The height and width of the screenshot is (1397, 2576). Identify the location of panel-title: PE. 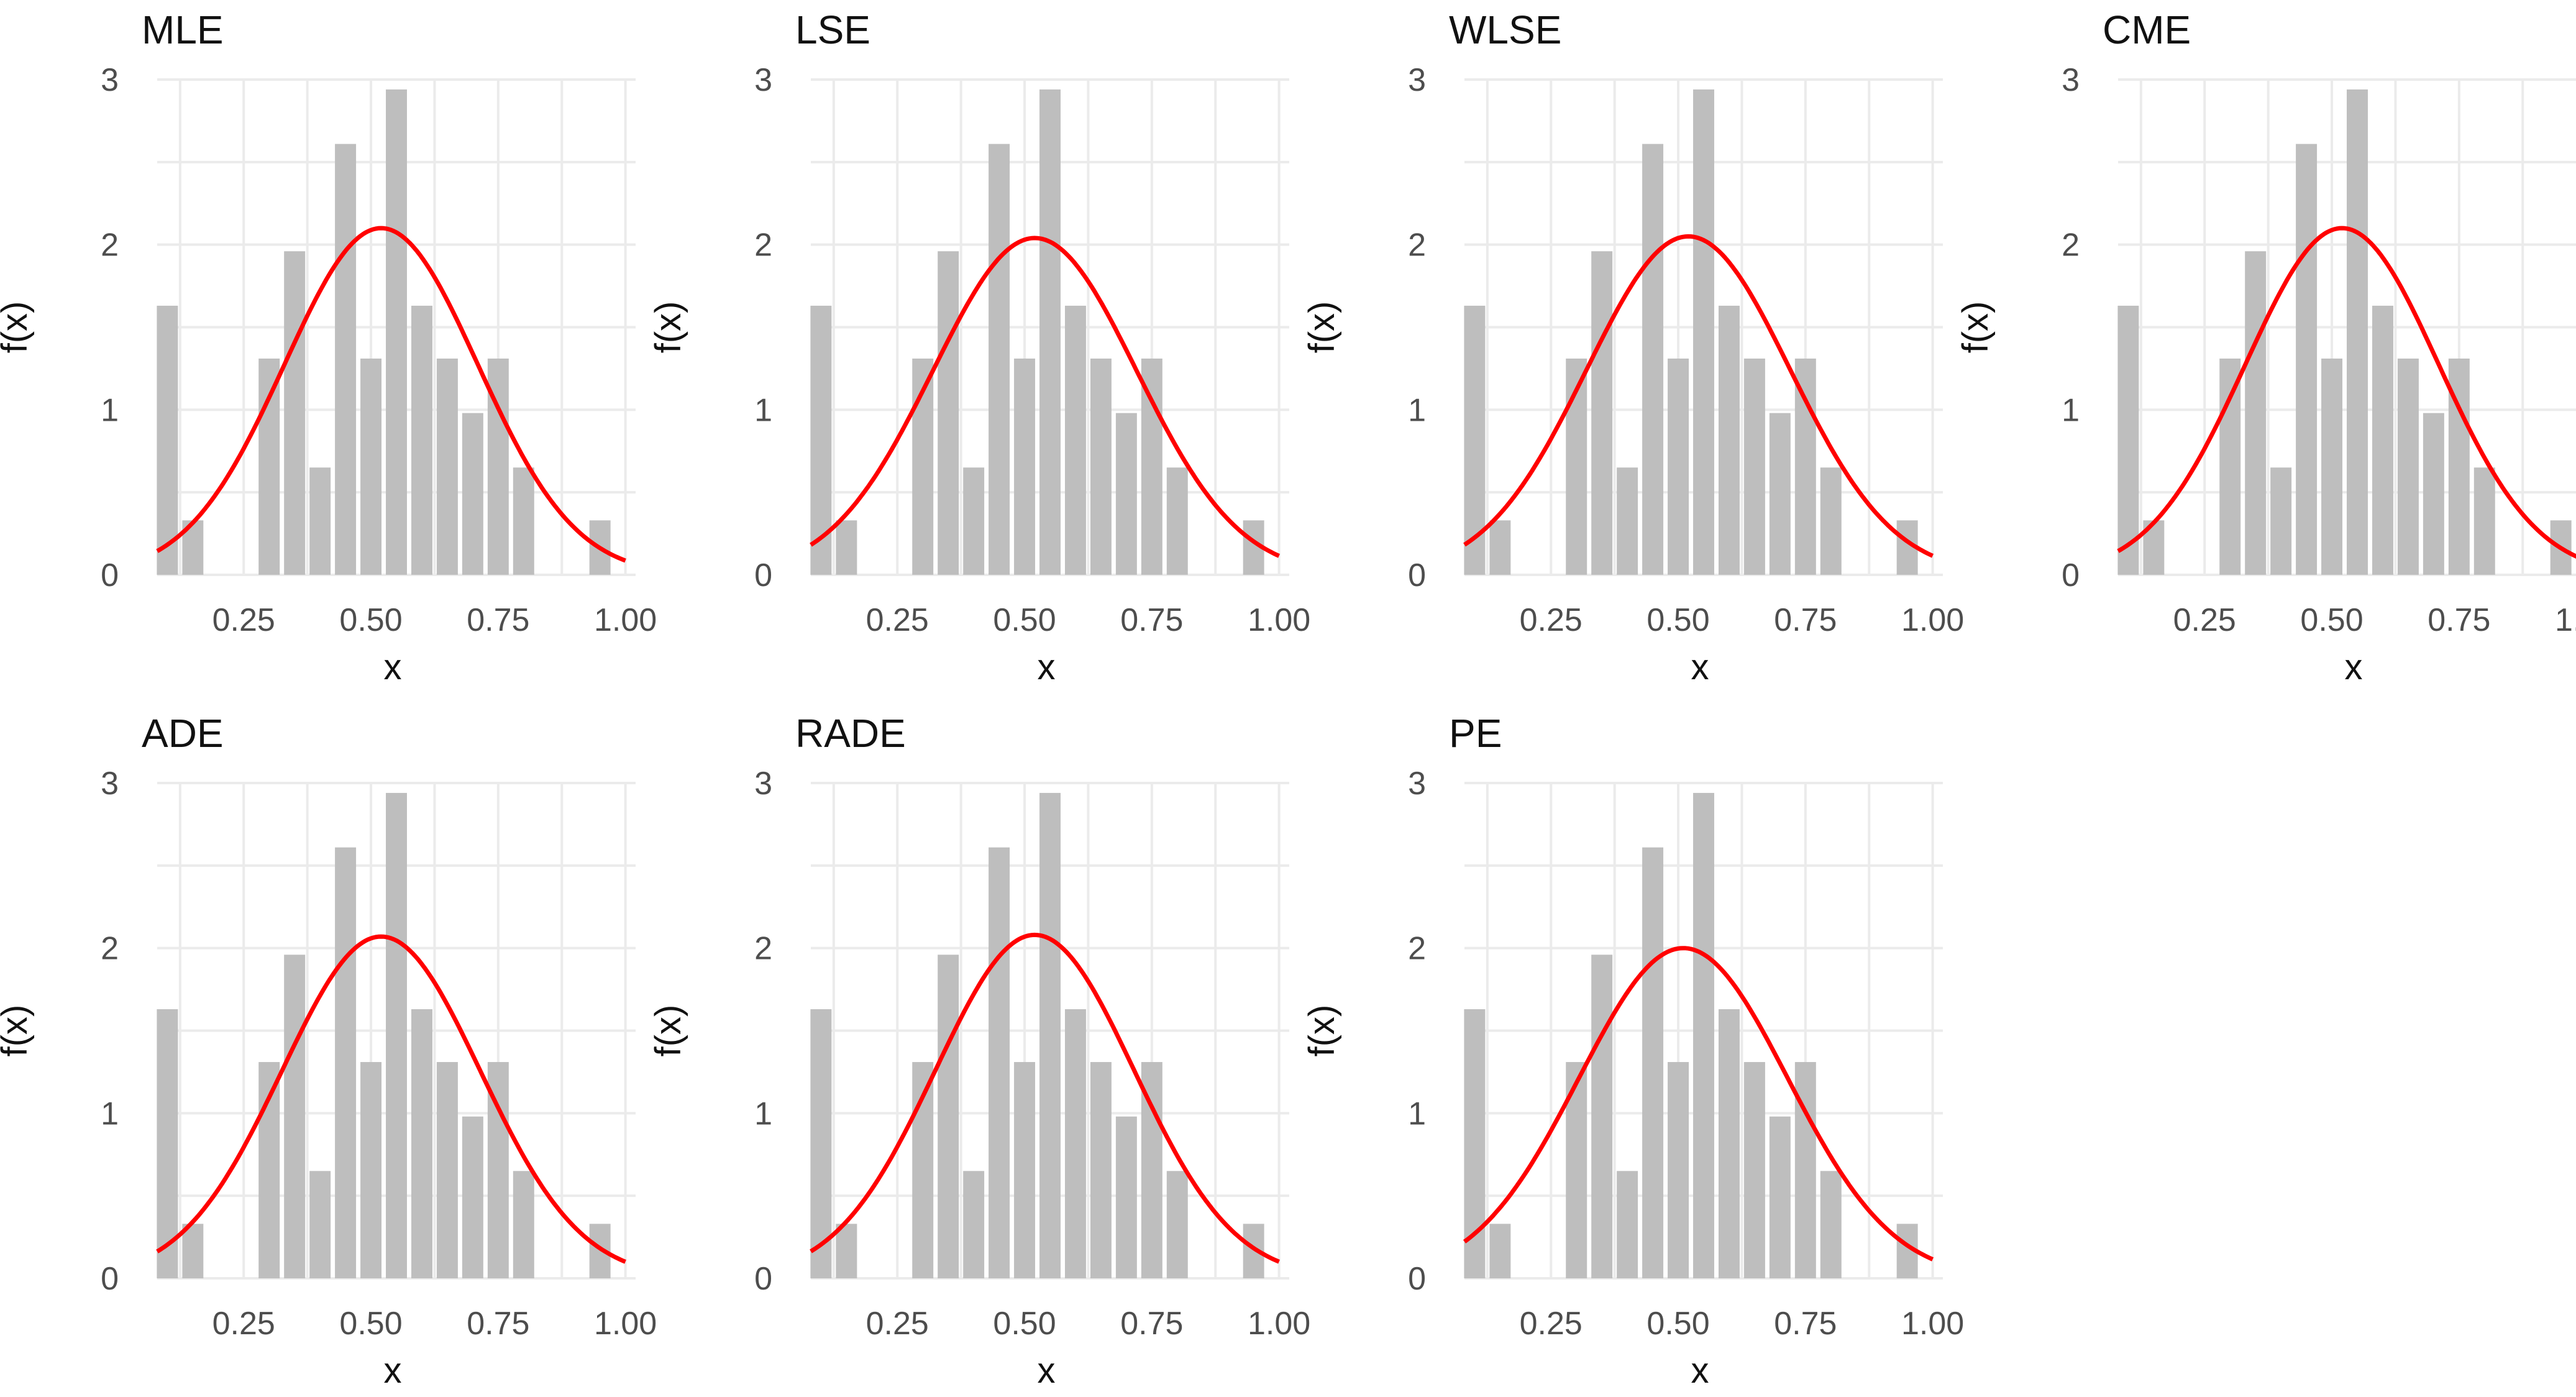
(1475, 734).